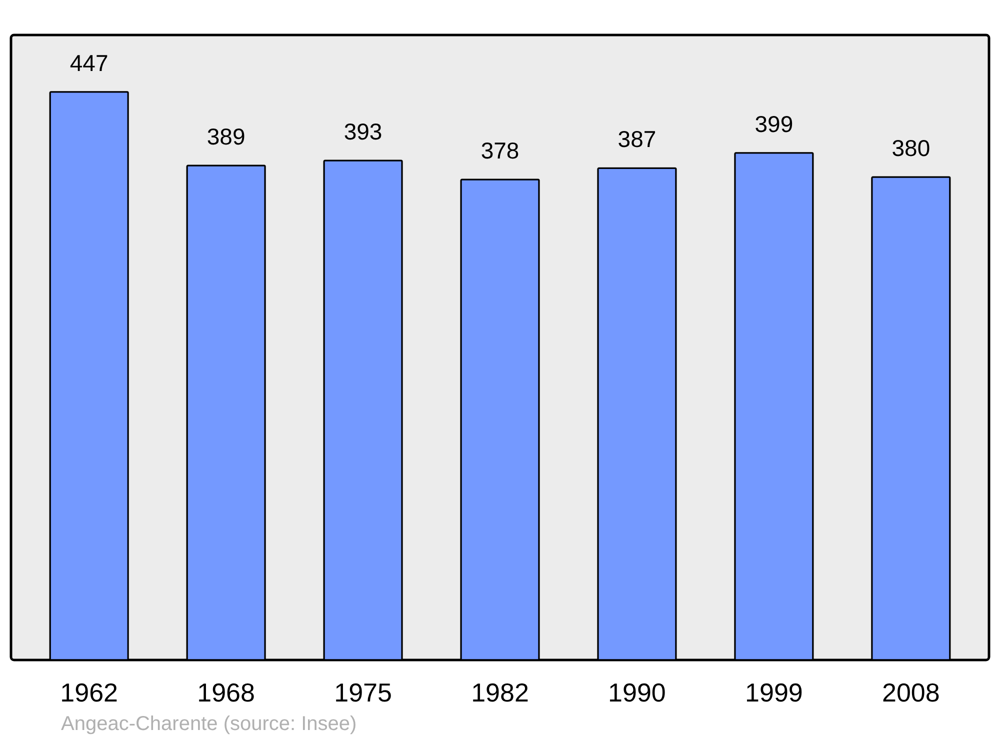  Describe the element at coordinates (500, 693) in the screenshot. I see `x-tick-label: 1982` at that location.